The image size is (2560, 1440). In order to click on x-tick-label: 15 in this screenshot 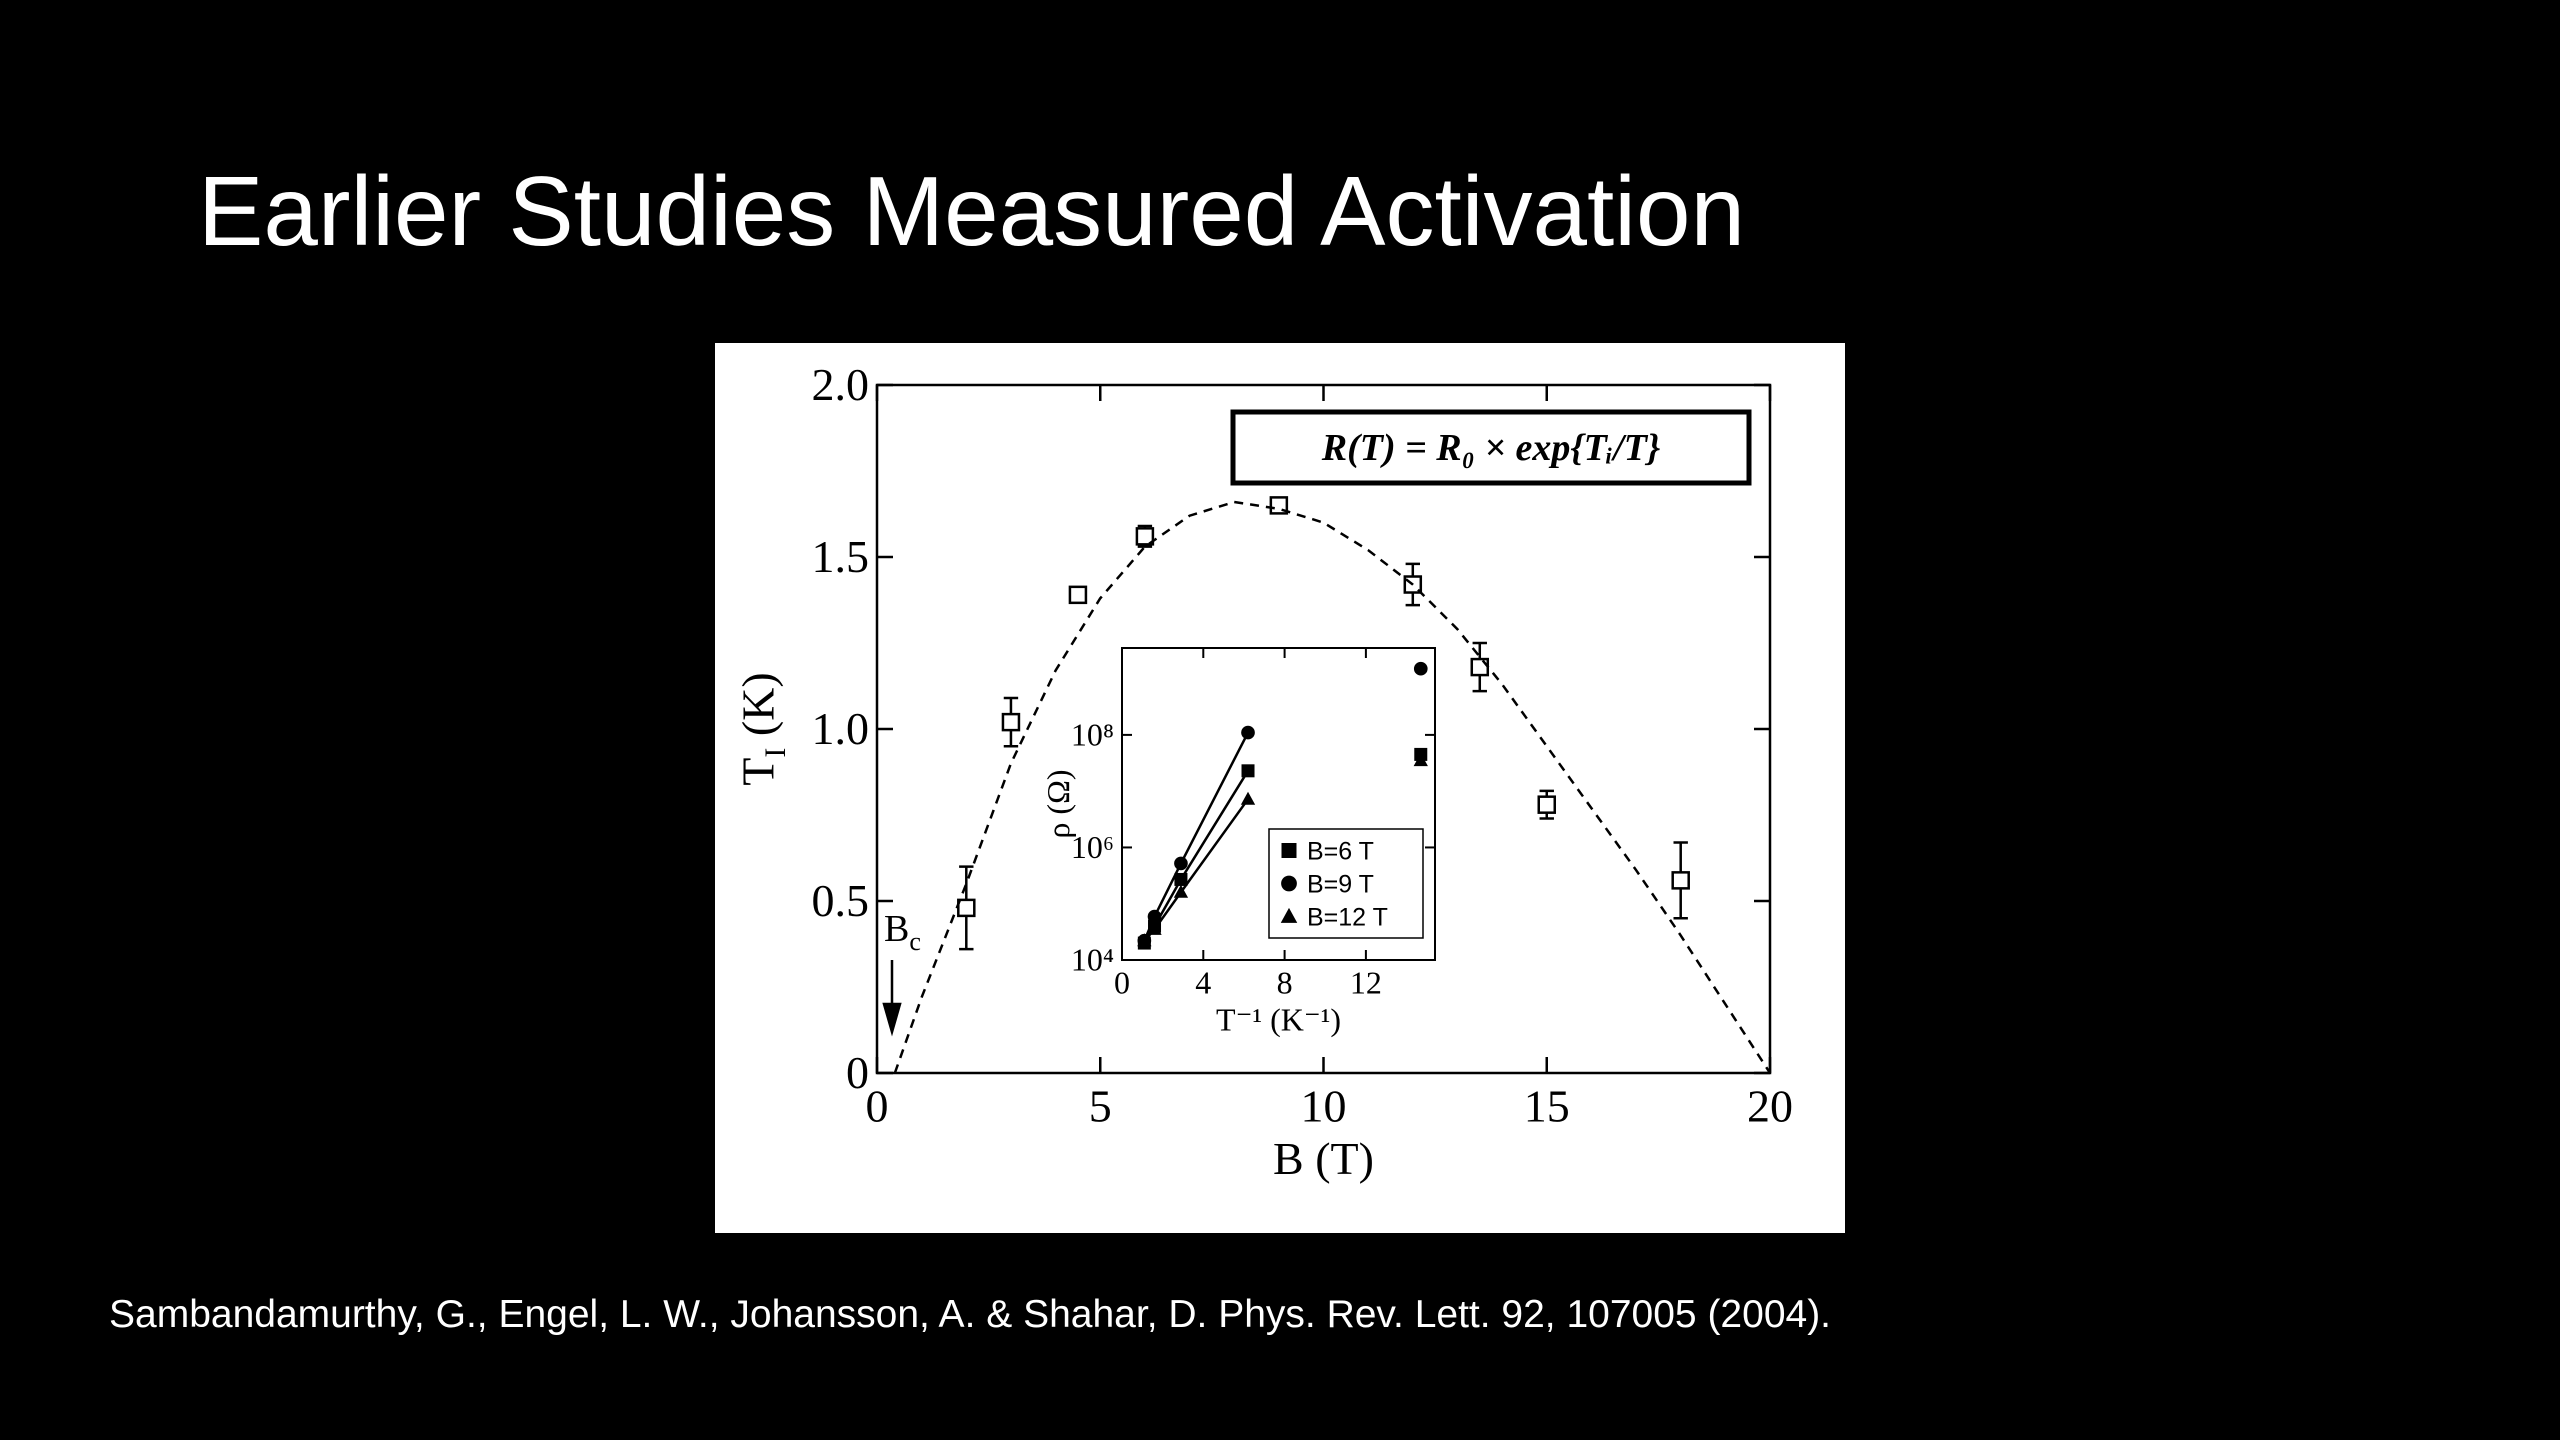, I will do `click(1547, 1105)`.